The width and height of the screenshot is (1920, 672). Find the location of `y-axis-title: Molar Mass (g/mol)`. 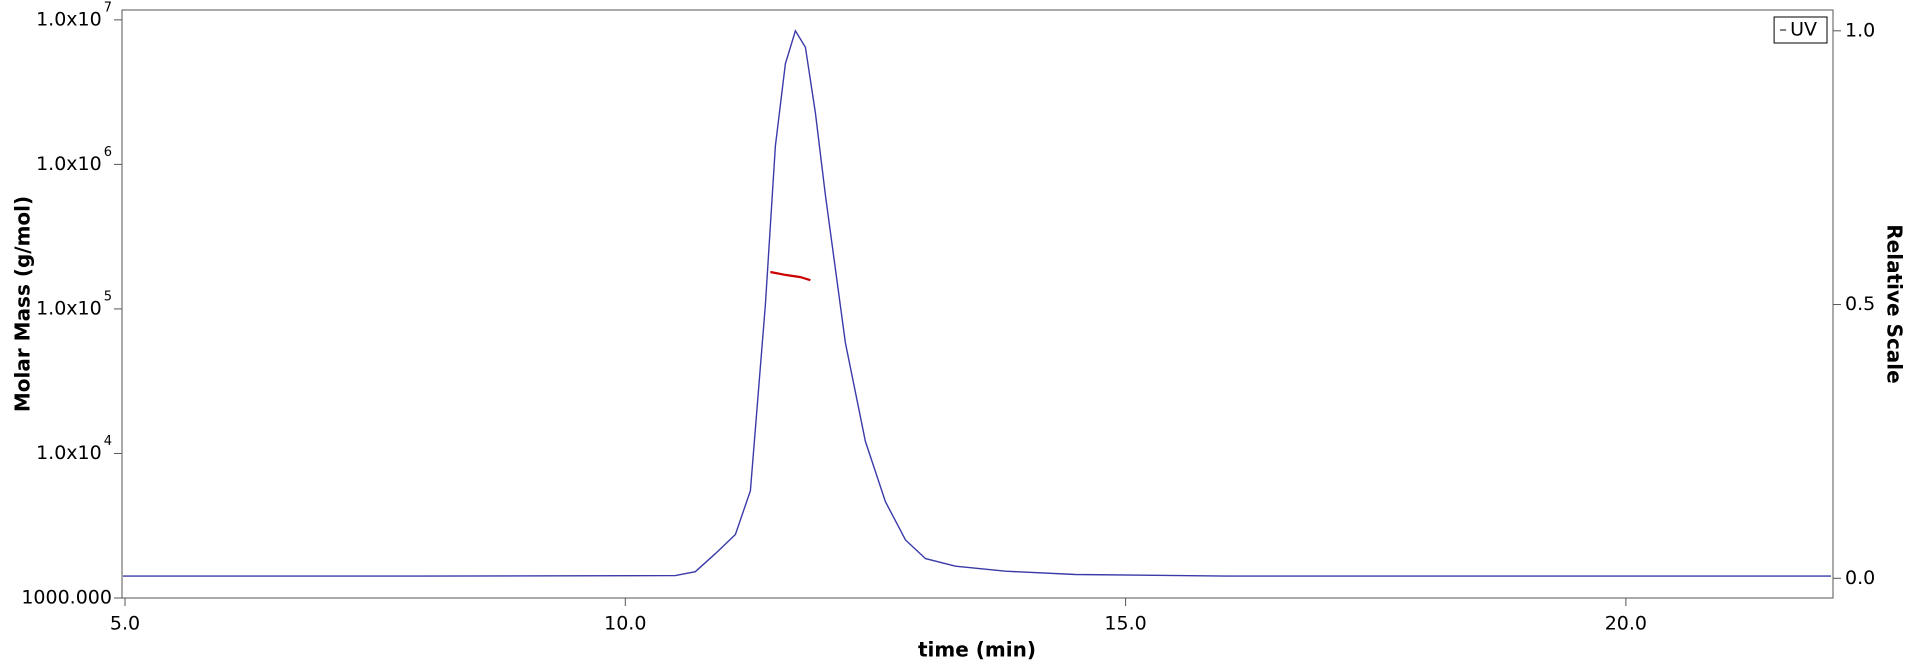

y-axis-title: Molar Mass (g/mol) is located at coordinates (23, 304).